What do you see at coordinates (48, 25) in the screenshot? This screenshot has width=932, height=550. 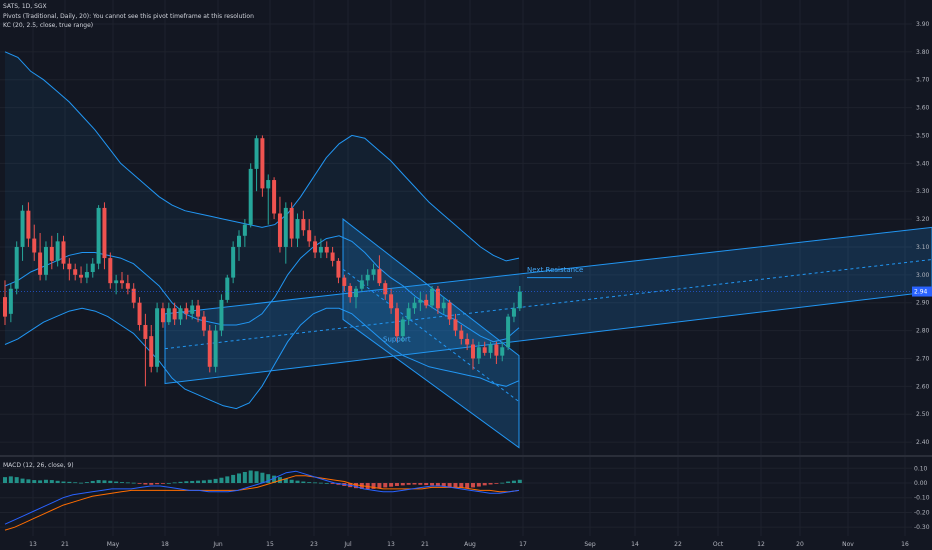 I see `keltner-indicator-label: KC (20, 2.5, close, true range)` at bounding box center [48, 25].